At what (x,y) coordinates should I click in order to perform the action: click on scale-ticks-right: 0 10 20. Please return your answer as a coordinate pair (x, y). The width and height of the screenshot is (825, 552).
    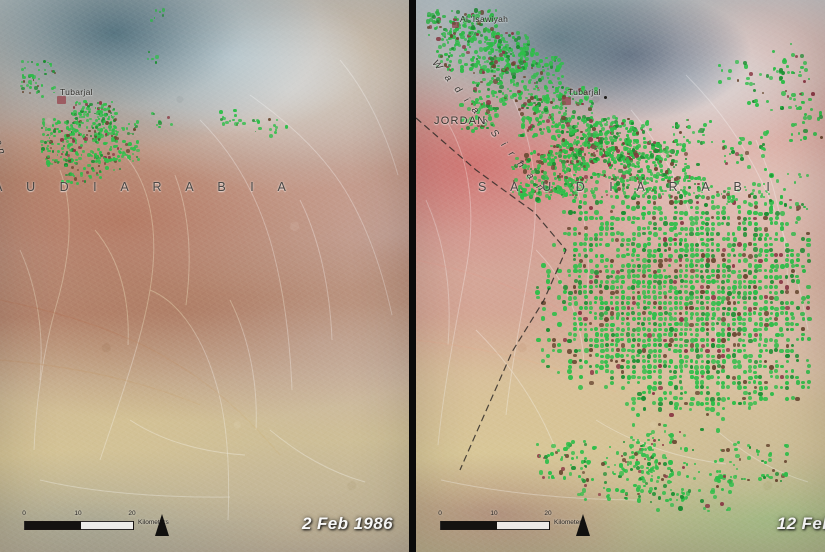
    Looking at the image, I should click on (494, 515).